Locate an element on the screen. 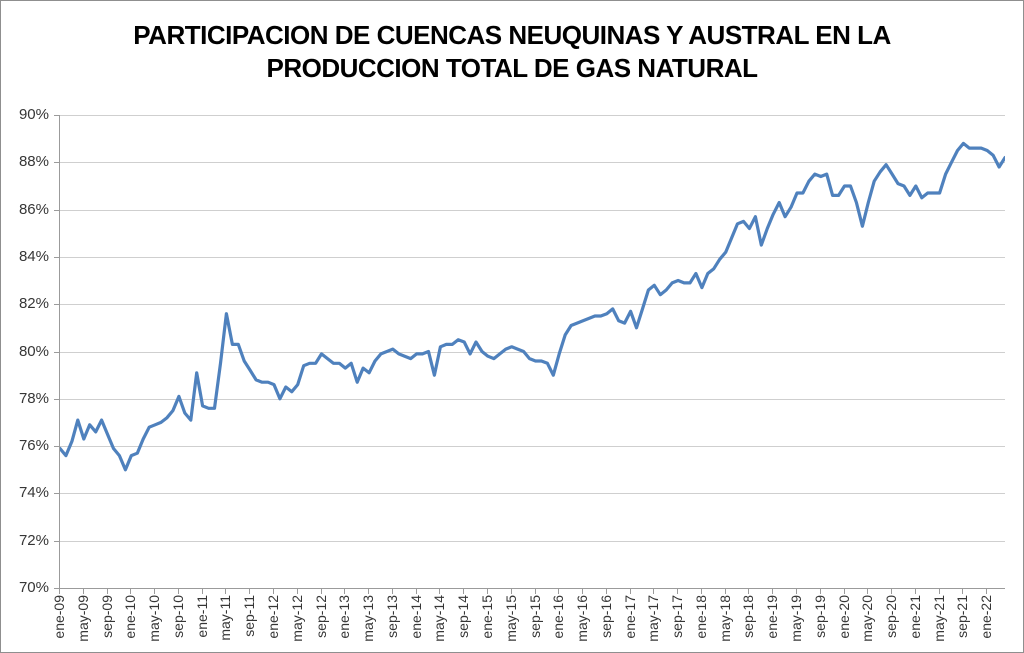 This screenshot has height=653, width=1024. y-axis-tick-label: 74% is located at coordinates (33, 493).